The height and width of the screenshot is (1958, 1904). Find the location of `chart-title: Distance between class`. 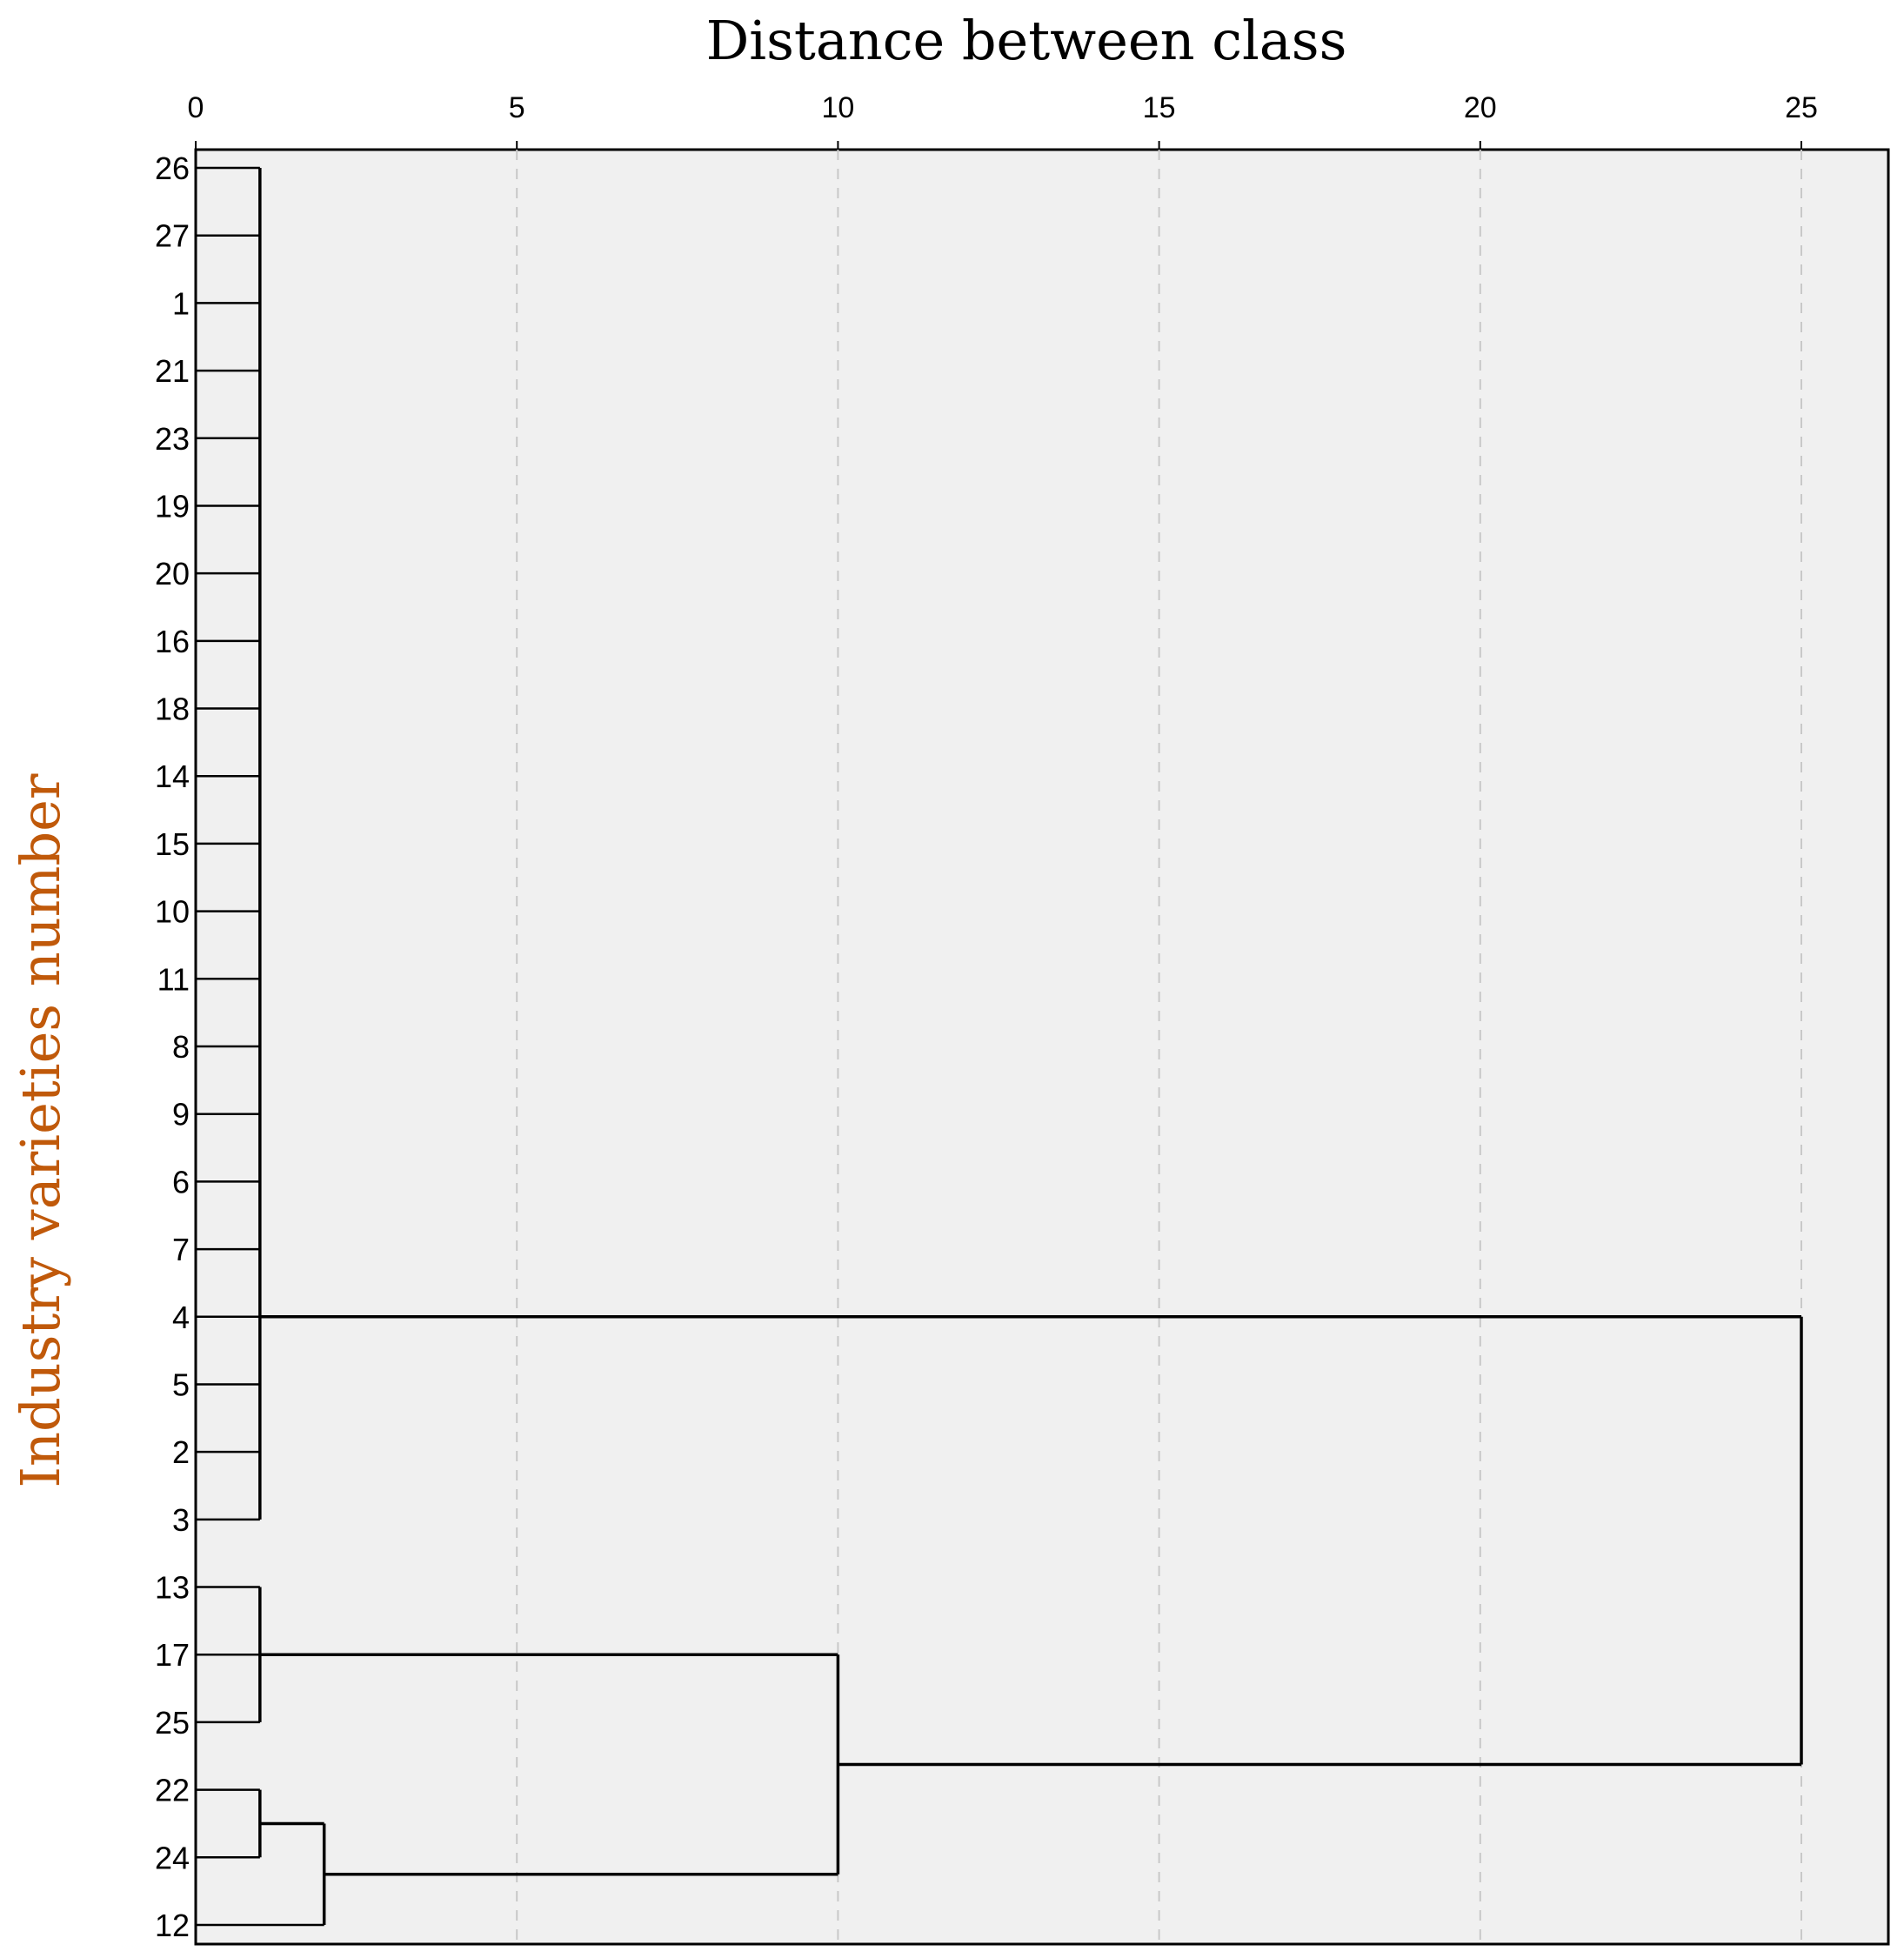

chart-title: Distance between class is located at coordinates (1026, 40).